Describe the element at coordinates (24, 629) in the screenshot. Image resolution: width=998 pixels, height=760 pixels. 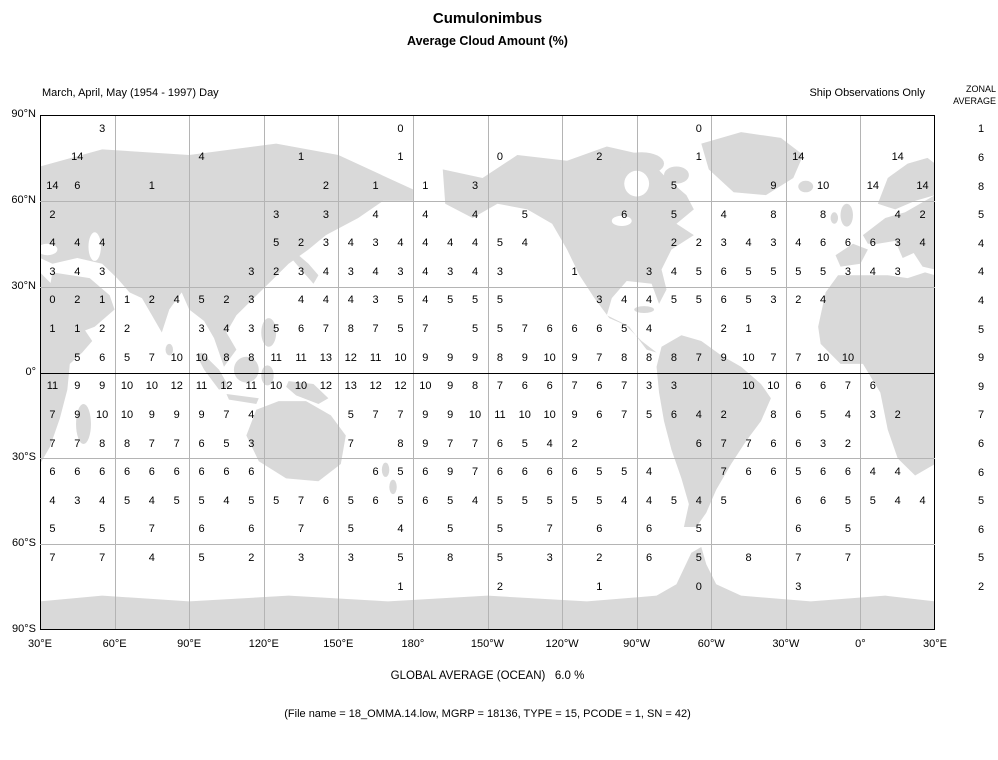
I see `lat-tick-label: 90°S` at that location.